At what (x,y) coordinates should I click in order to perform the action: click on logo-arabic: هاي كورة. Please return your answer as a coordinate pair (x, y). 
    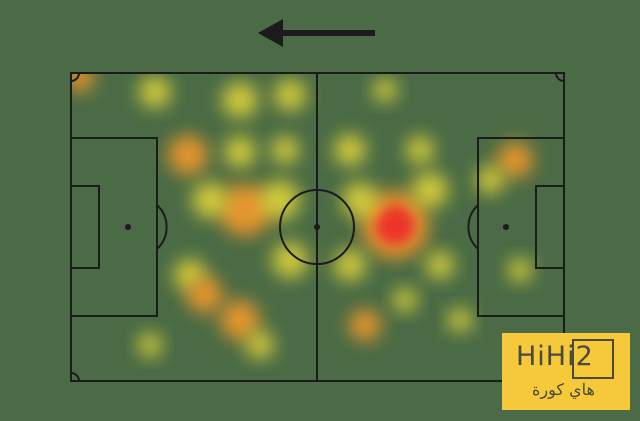
    Looking at the image, I should click on (563, 389).